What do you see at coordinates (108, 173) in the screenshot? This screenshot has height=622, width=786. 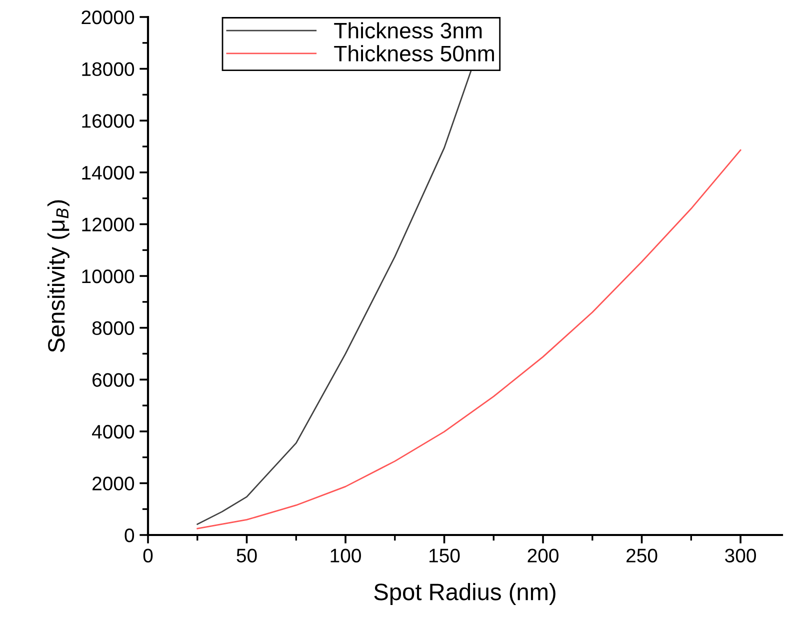 I see `y-tick-label: 14000` at bounding box center [108, 173].